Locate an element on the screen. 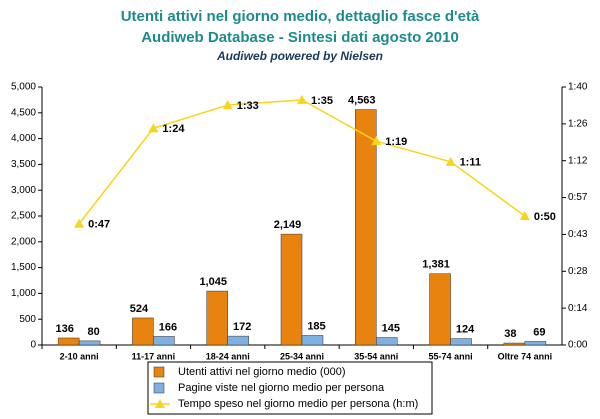 The height and width of the screenshot is (419, 600). y2-tick-label: 1:12 is located at coordinates (578, 160).